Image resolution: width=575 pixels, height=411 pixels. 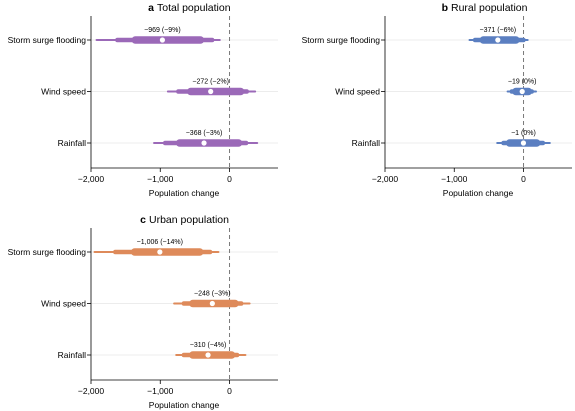 What do you see at coordinates (194, 8) in the screenshot?
I see `panel-a-title: Total population` at bounding box center [194, 8].